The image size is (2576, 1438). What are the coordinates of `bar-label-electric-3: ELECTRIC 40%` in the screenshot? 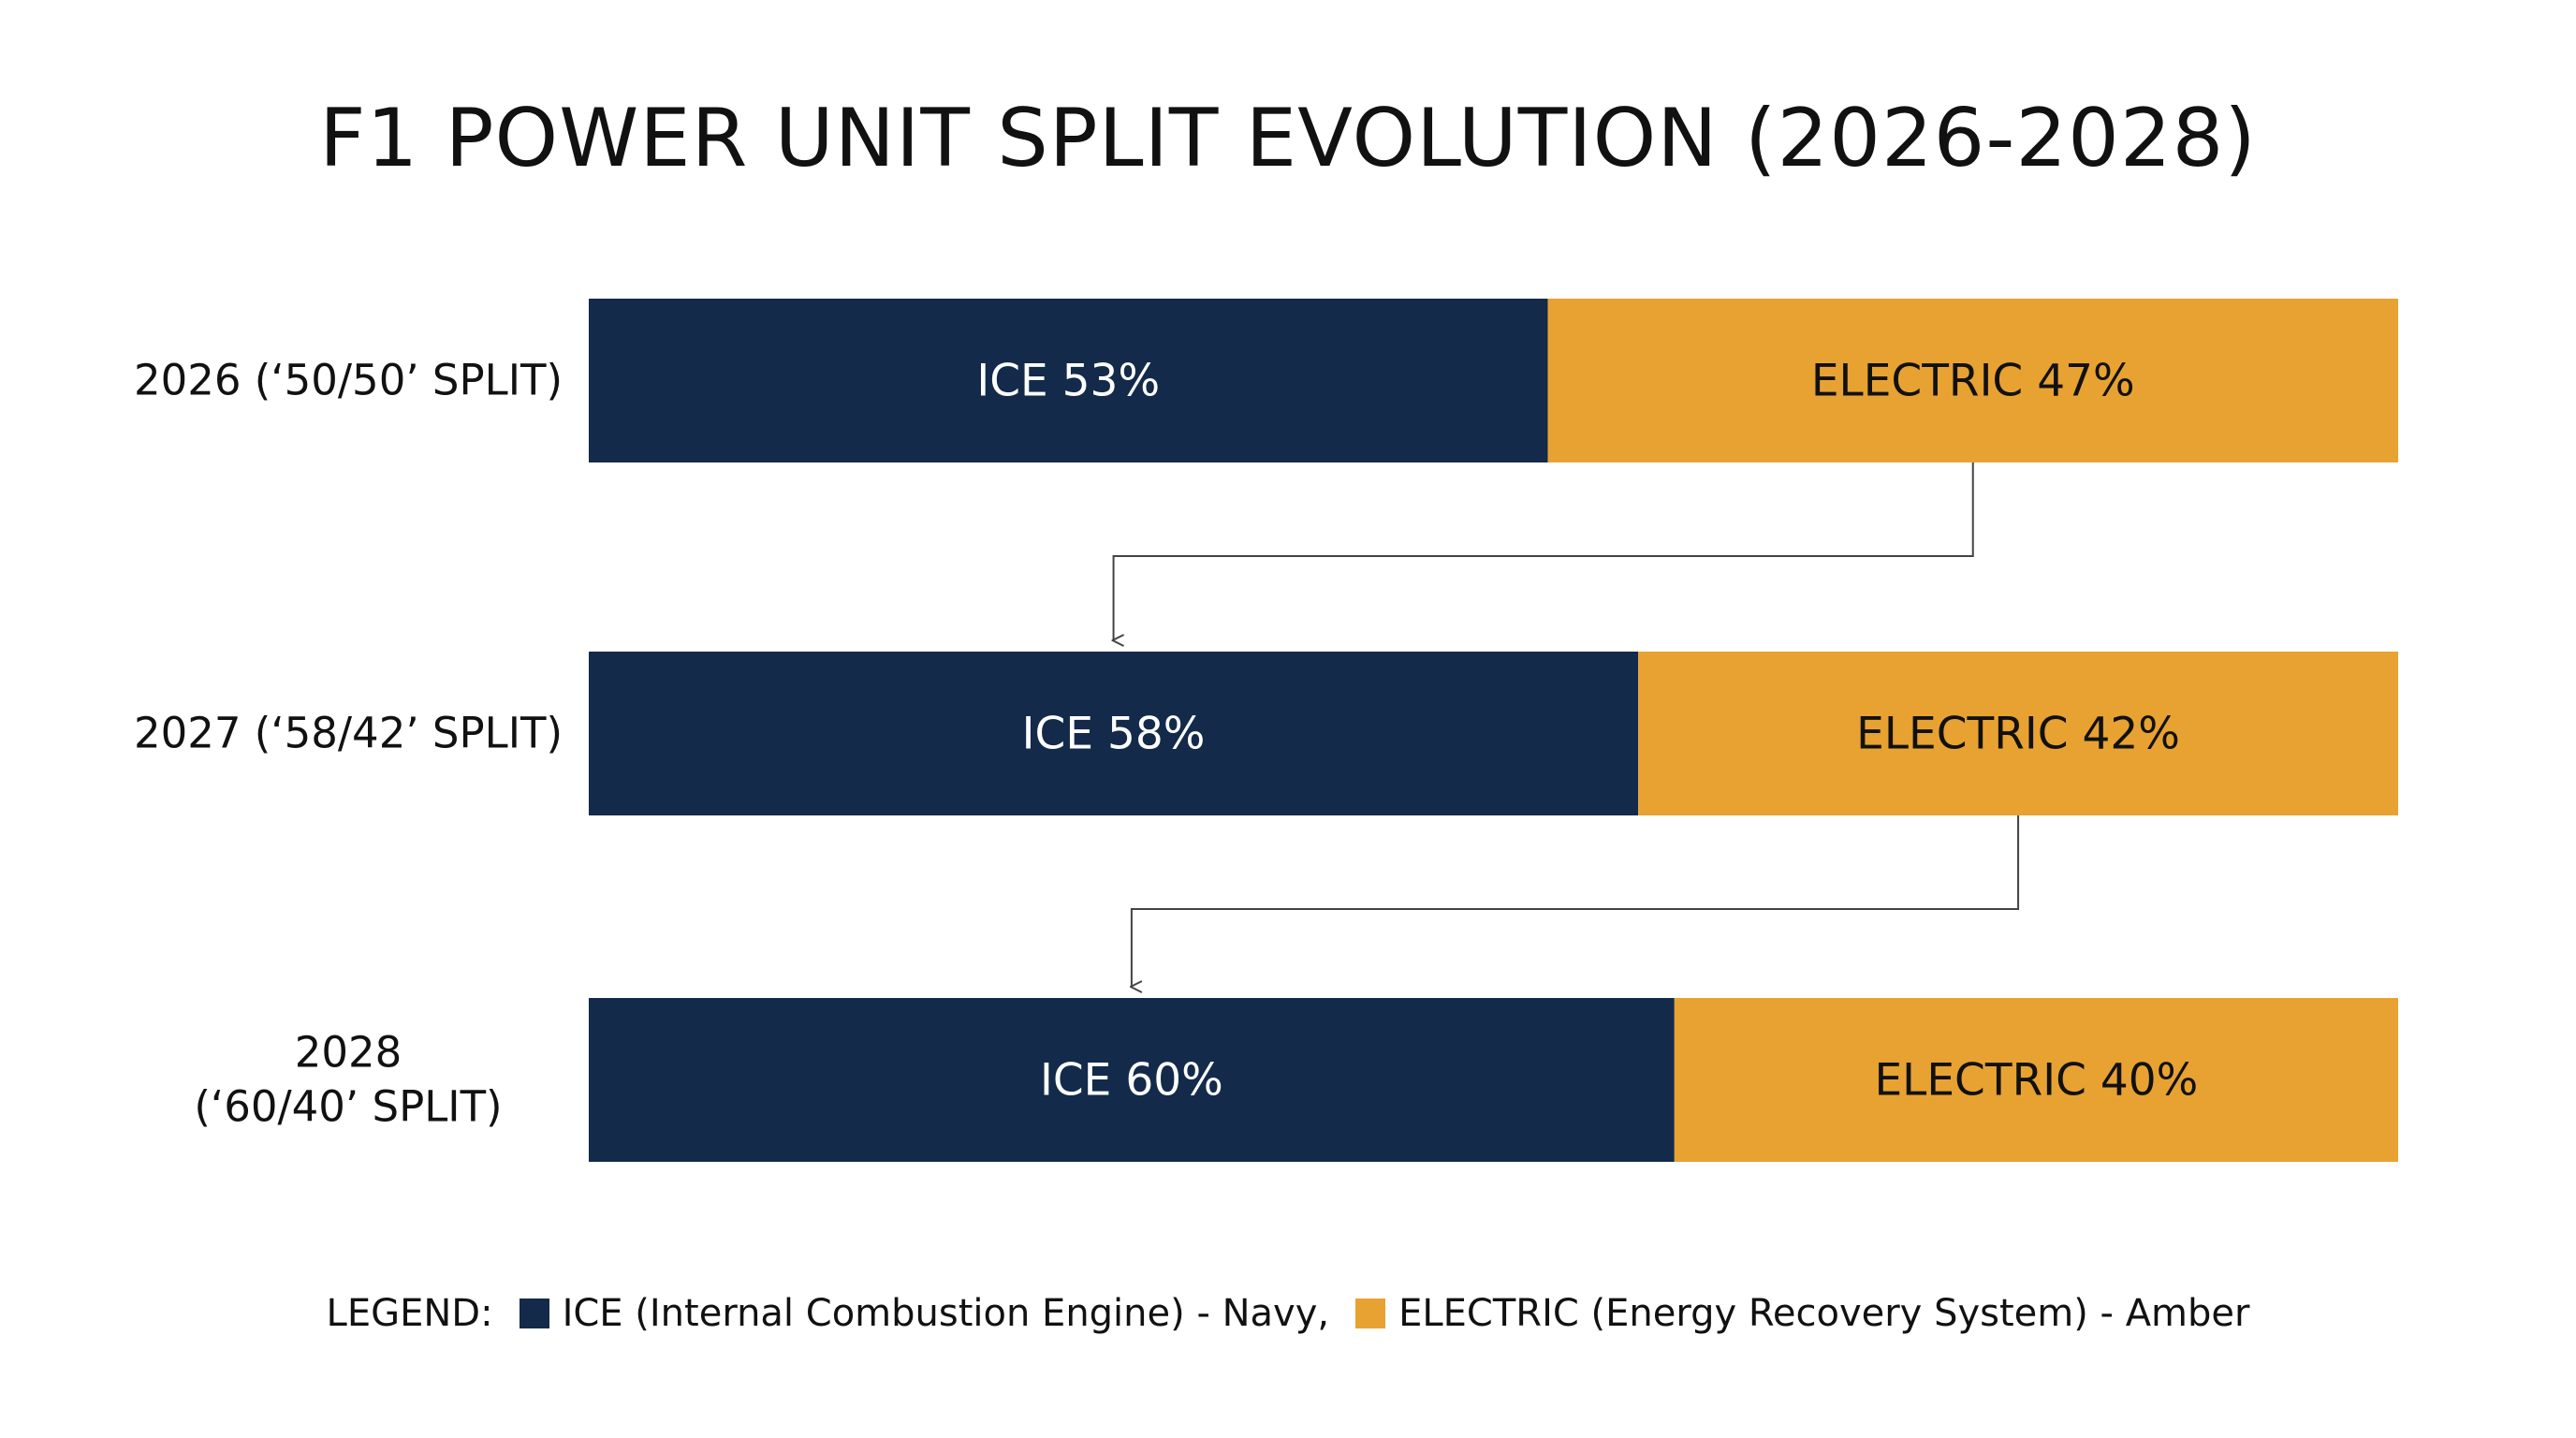 It's located at (2036, 1081).